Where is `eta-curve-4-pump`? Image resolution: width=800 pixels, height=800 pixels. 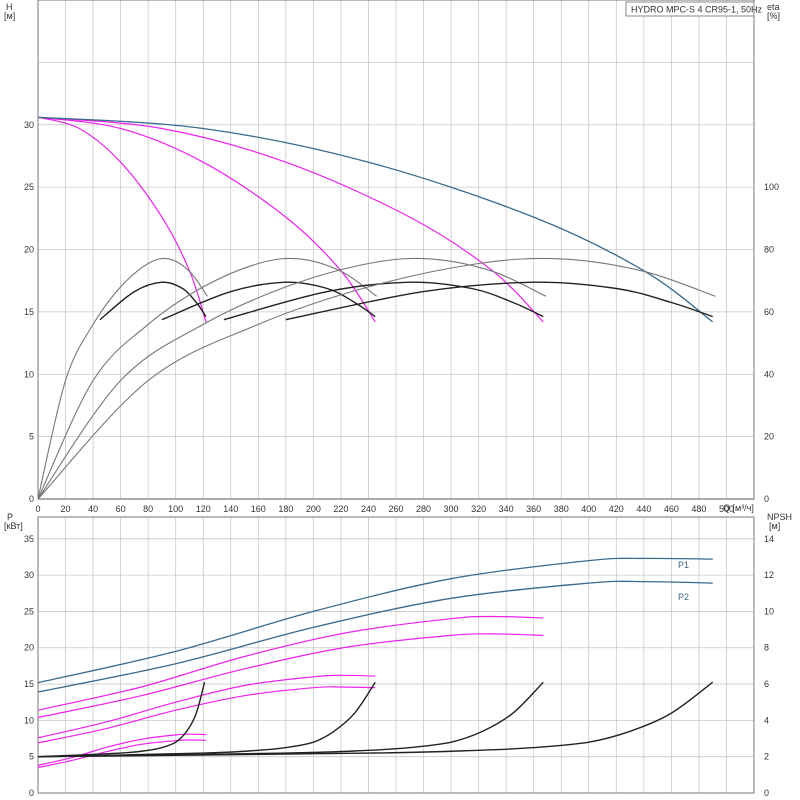
eta-curve-4-pump is located at coordinates (499, 301).